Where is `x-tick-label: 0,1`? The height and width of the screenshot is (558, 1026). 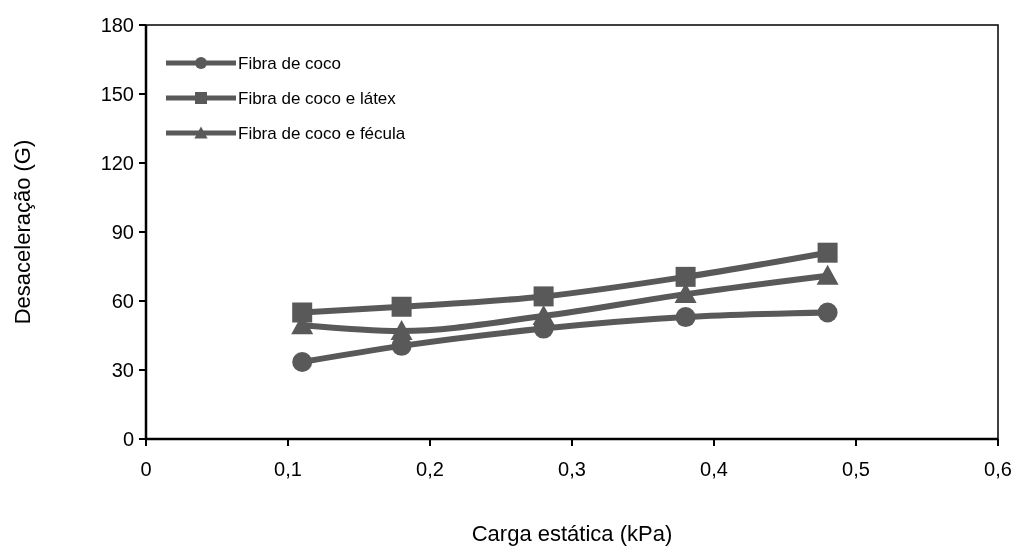 x-tick-label: 0,1 is located at coordinates (288, 469).